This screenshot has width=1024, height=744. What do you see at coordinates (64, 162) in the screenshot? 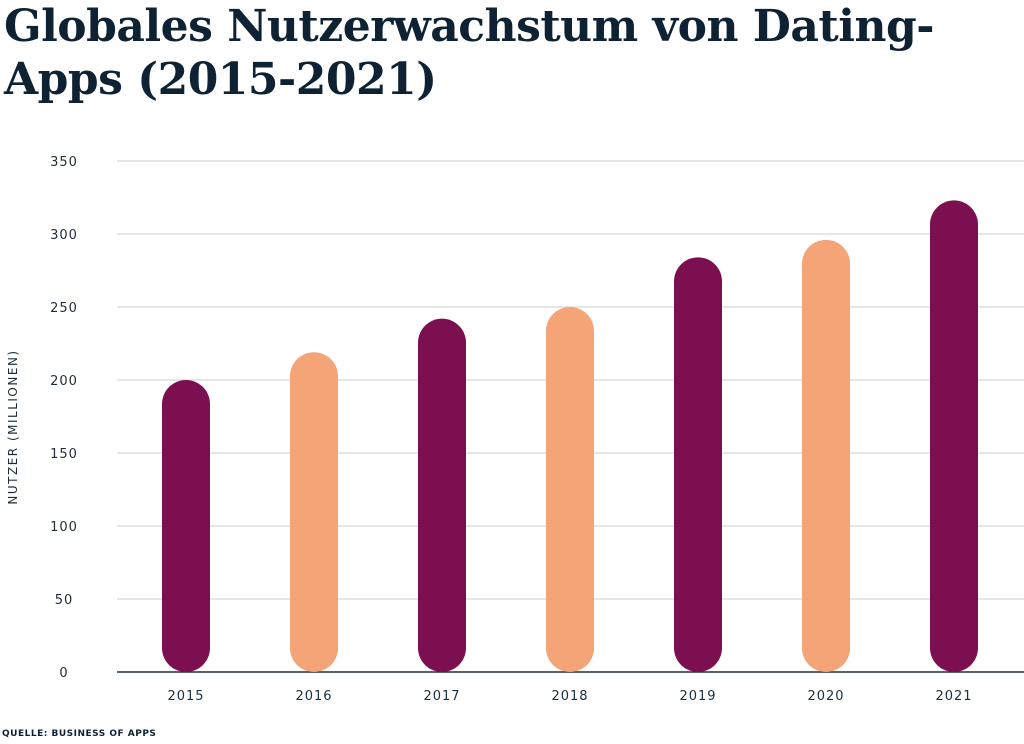
I see `y-tick-label: 350` at bounding box center [64, 162].